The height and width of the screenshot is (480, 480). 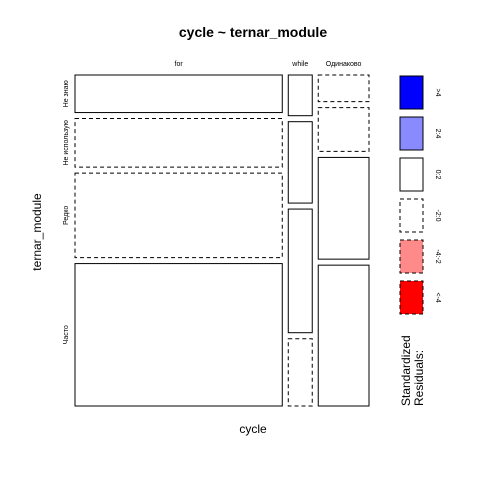 I want to click on row-labels: Не знаю Не использую Редко Часто, so click(x=66, y=212).